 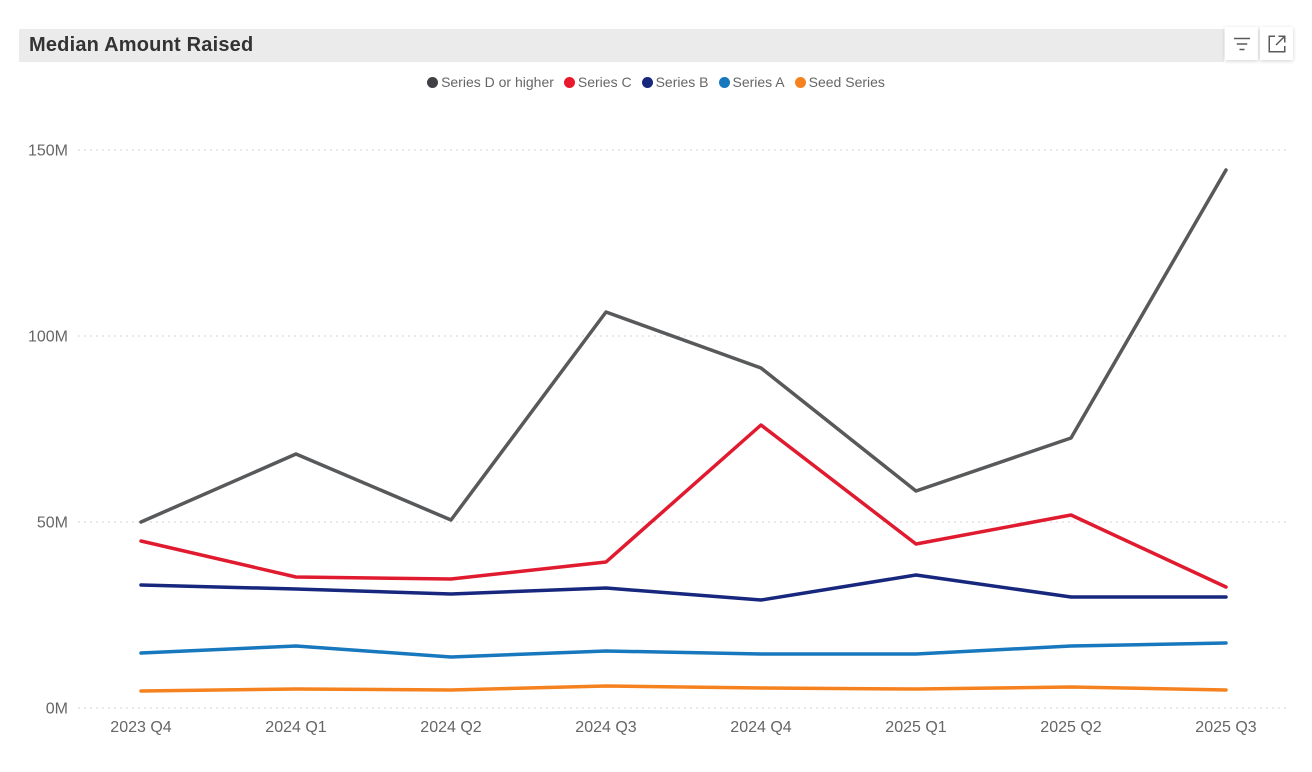 I want to click on svg-text: 2023 Q4, so click(x=140, y=727).